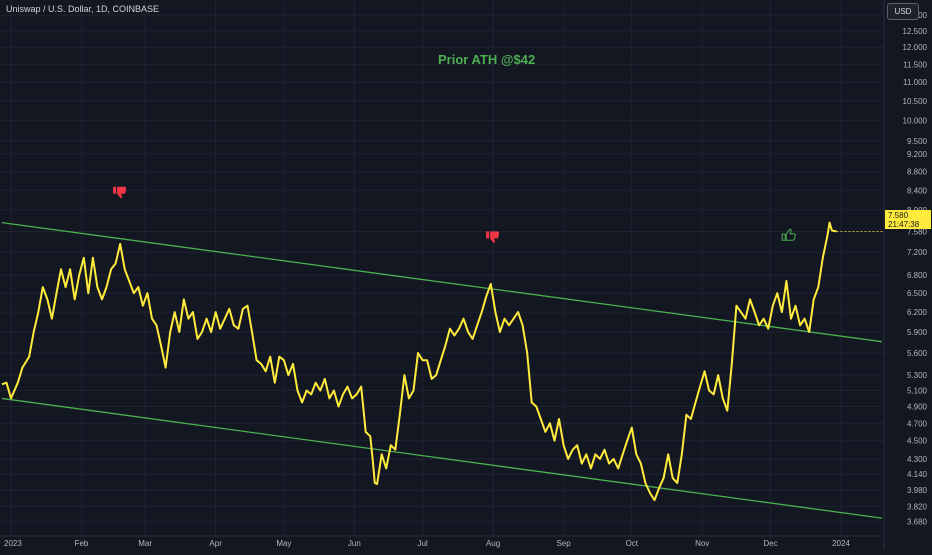 Image resolution: width=932 pixels, height=555 pixels. What do you see at coordinates (917, 172) in the screenshot?
I see `y-tick-label: 8.800` at bounding box center [917, 172].